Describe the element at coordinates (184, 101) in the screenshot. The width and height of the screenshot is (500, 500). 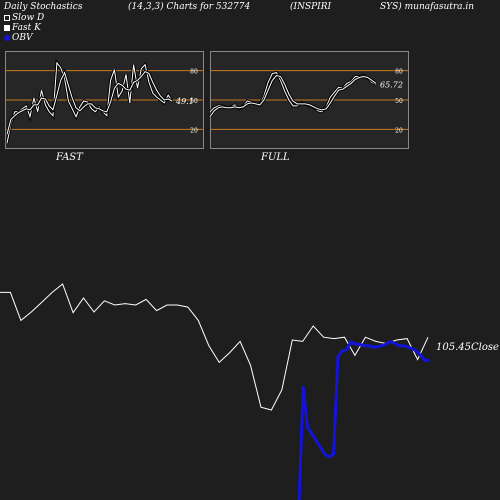
I see `fast-last-value-label: 49.1` at that location.